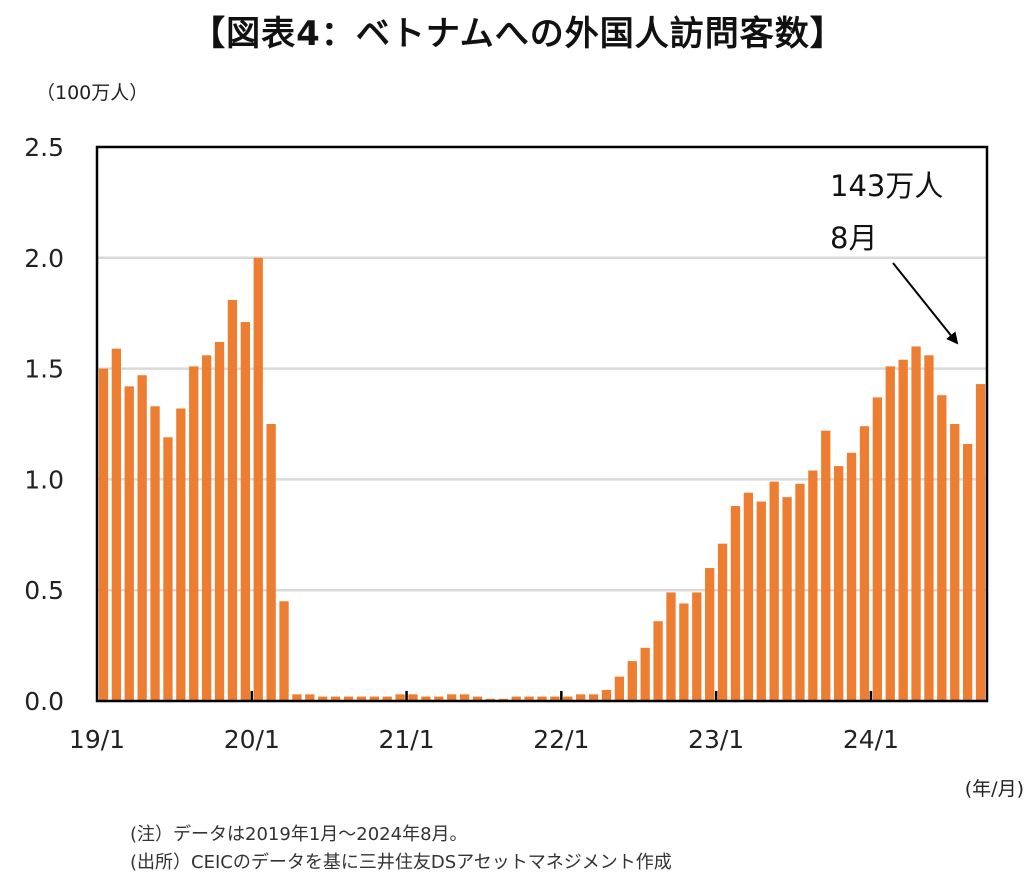  Describe the element at coordinates (406, 739) in the screenshot. I see `x-tick-label: 21/1` at that location.